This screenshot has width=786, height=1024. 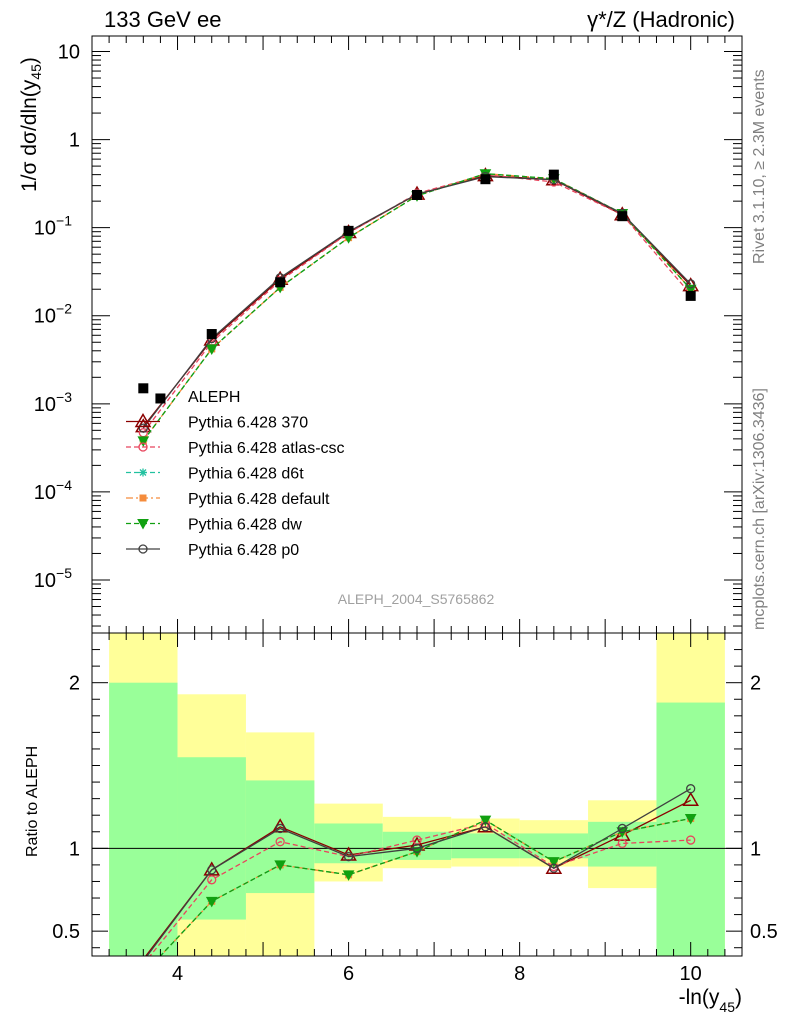 I want to click on ratio-y-tick-label-right: 0.5, so click(x=764, y=932).